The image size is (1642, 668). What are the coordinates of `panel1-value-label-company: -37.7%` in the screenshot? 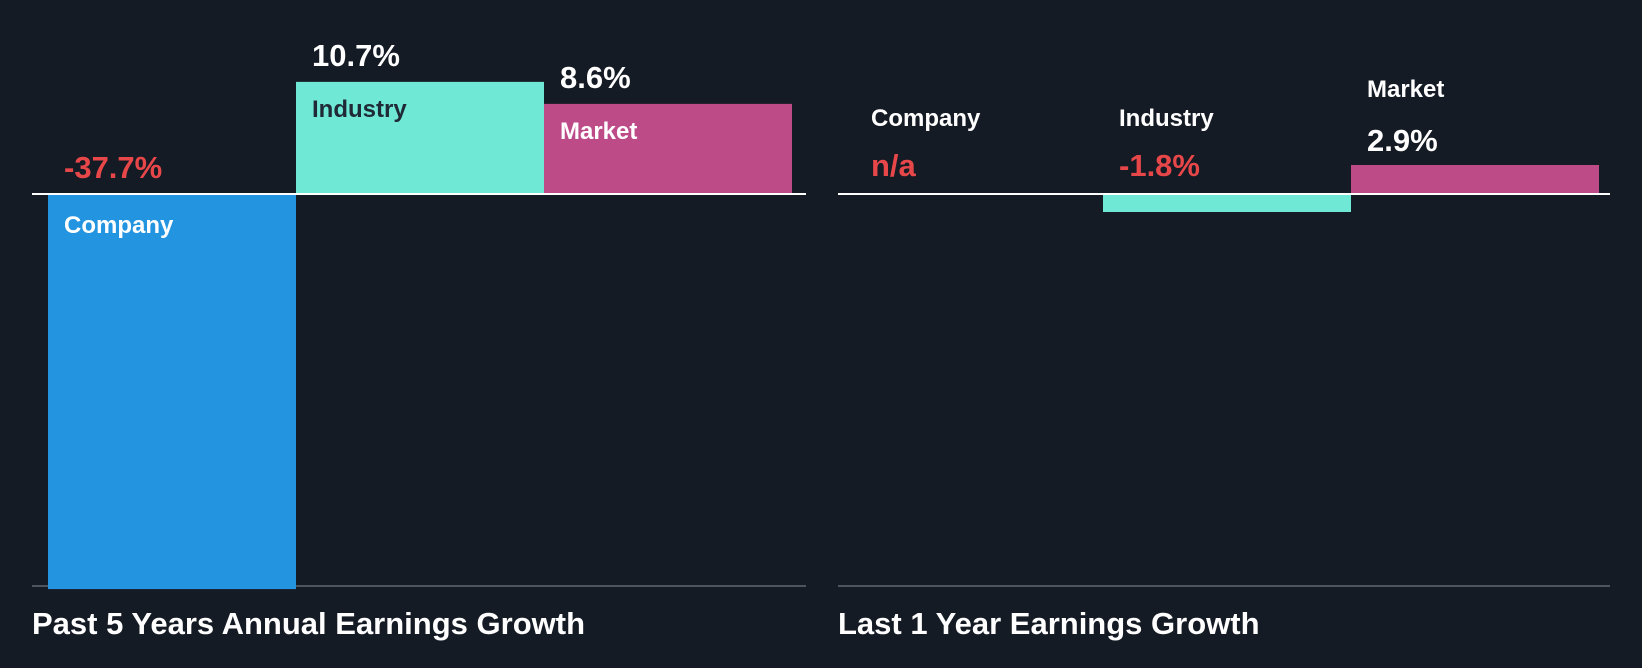 It's located at (113, 167).